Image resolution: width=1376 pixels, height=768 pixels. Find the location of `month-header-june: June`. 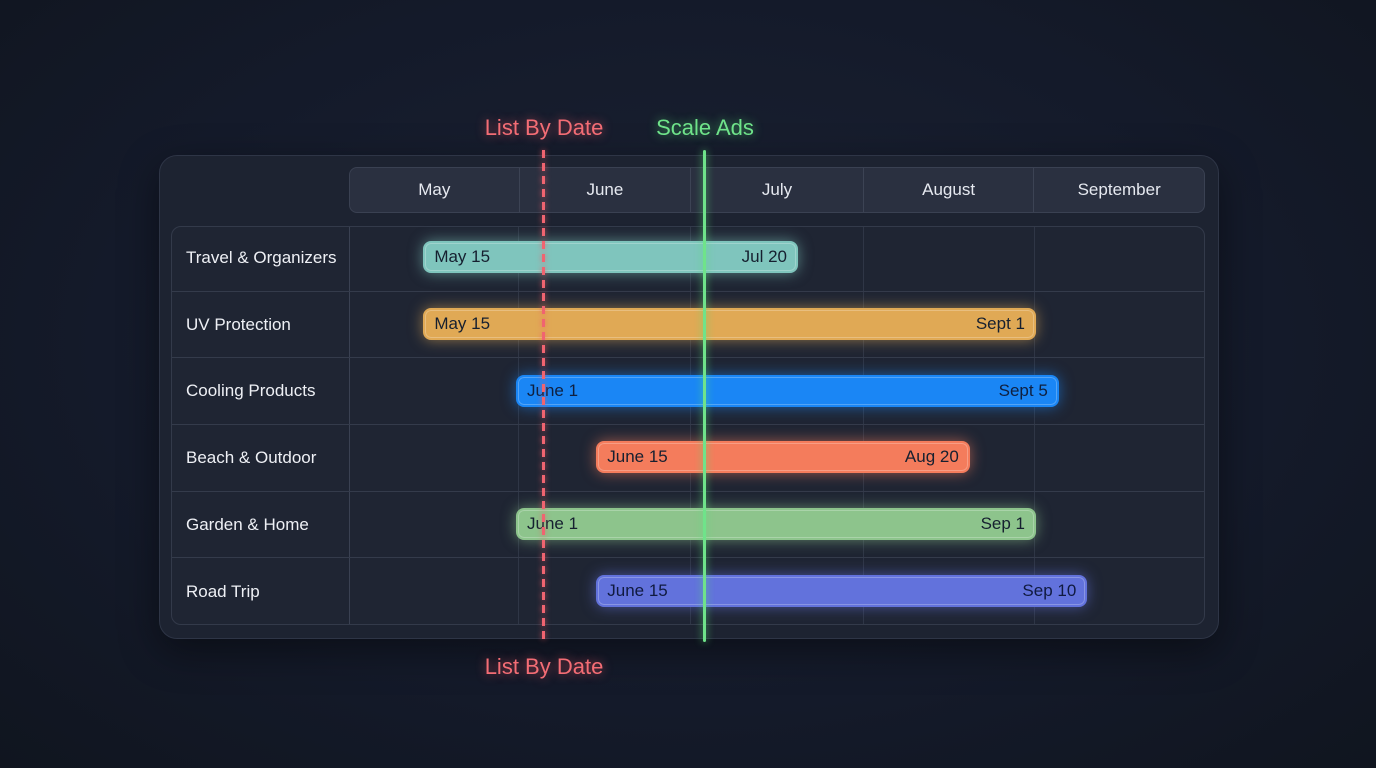

month-header-june: June is located at coordinates (604, 190).